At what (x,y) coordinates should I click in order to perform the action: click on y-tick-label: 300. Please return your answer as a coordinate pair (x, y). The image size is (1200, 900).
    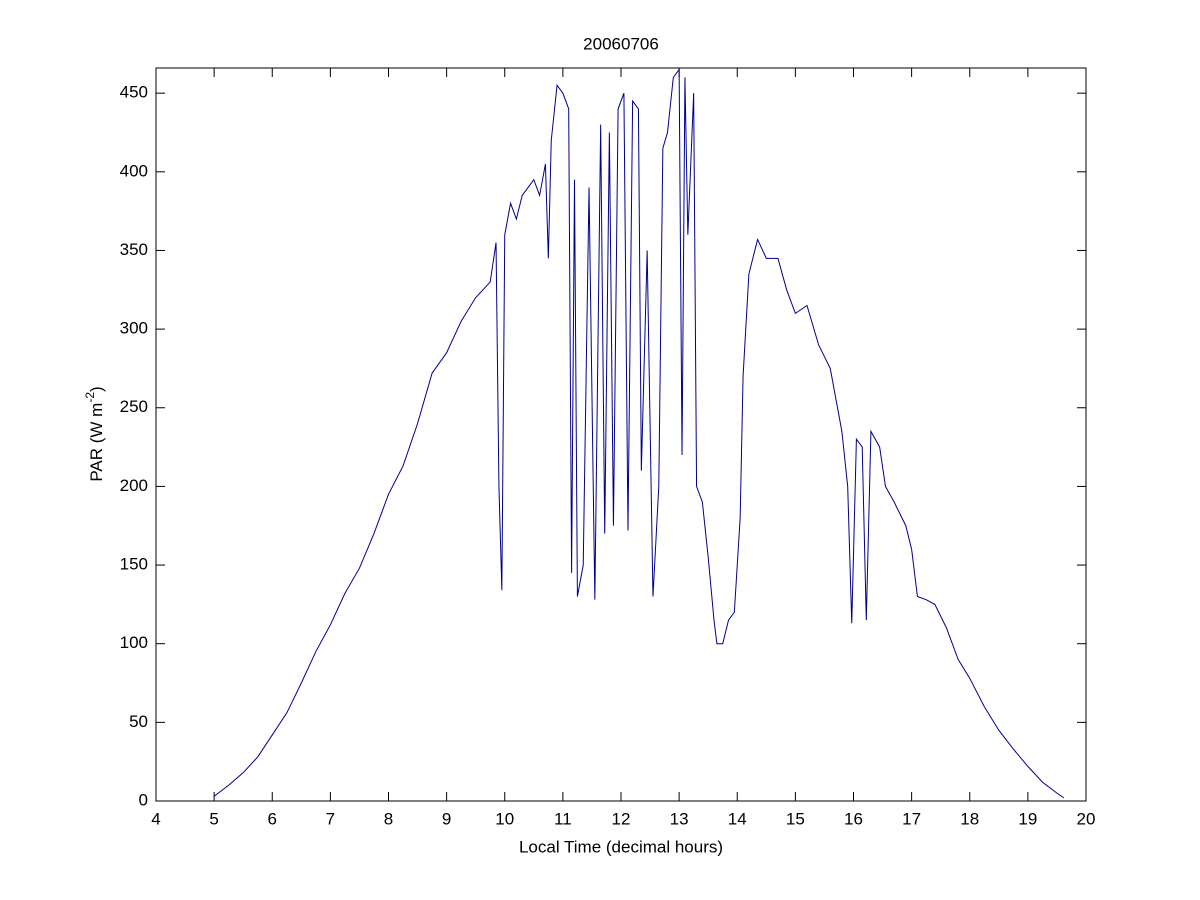
    Looking at the image, I should click on (134, 328).